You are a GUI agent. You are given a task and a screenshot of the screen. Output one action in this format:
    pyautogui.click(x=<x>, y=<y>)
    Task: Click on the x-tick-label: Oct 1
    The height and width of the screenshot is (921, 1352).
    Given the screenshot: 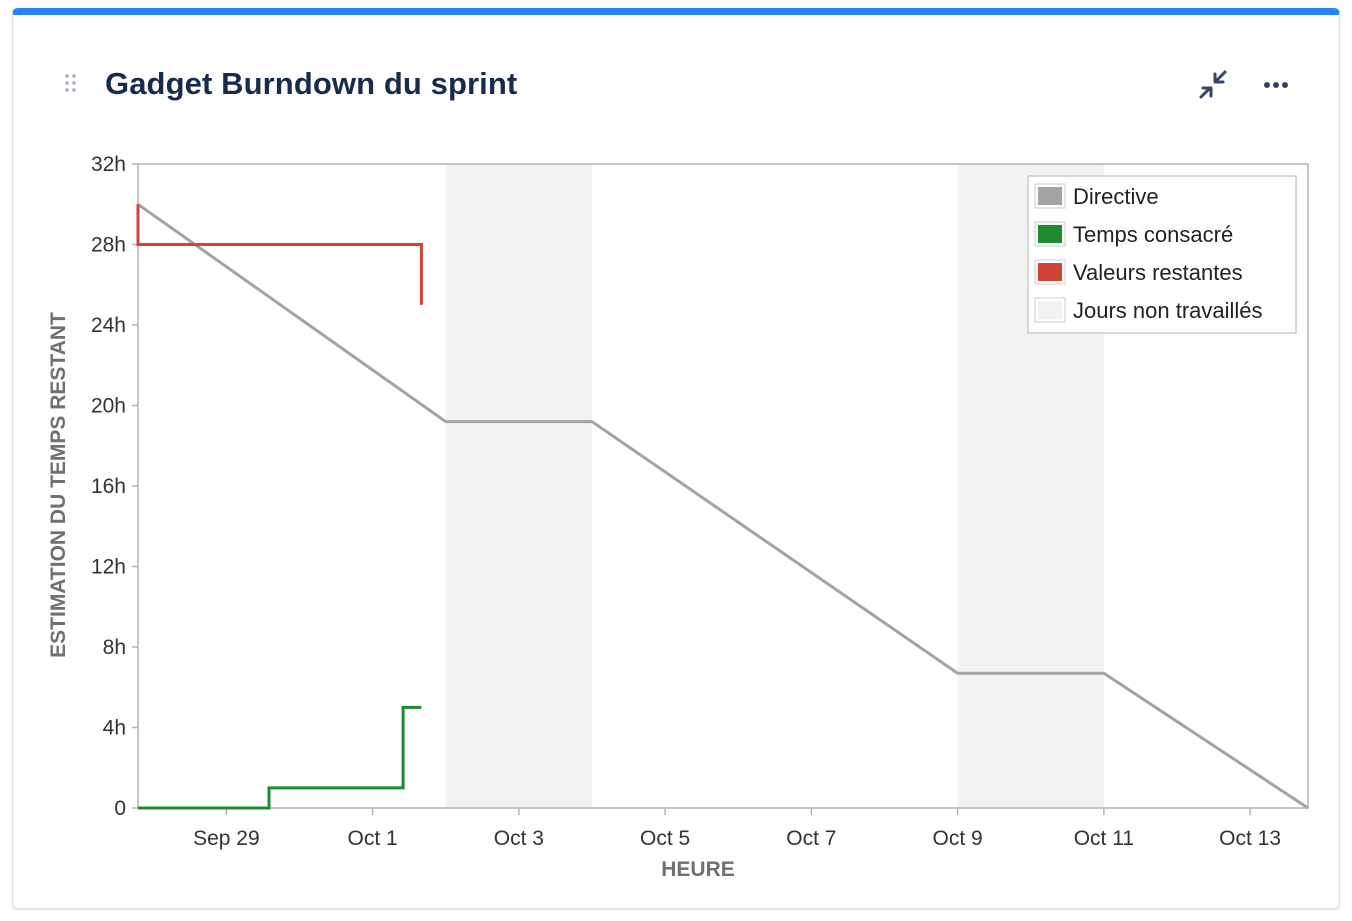 What is the action you would take?
    pyautogui.click(x=373, y=838)
    